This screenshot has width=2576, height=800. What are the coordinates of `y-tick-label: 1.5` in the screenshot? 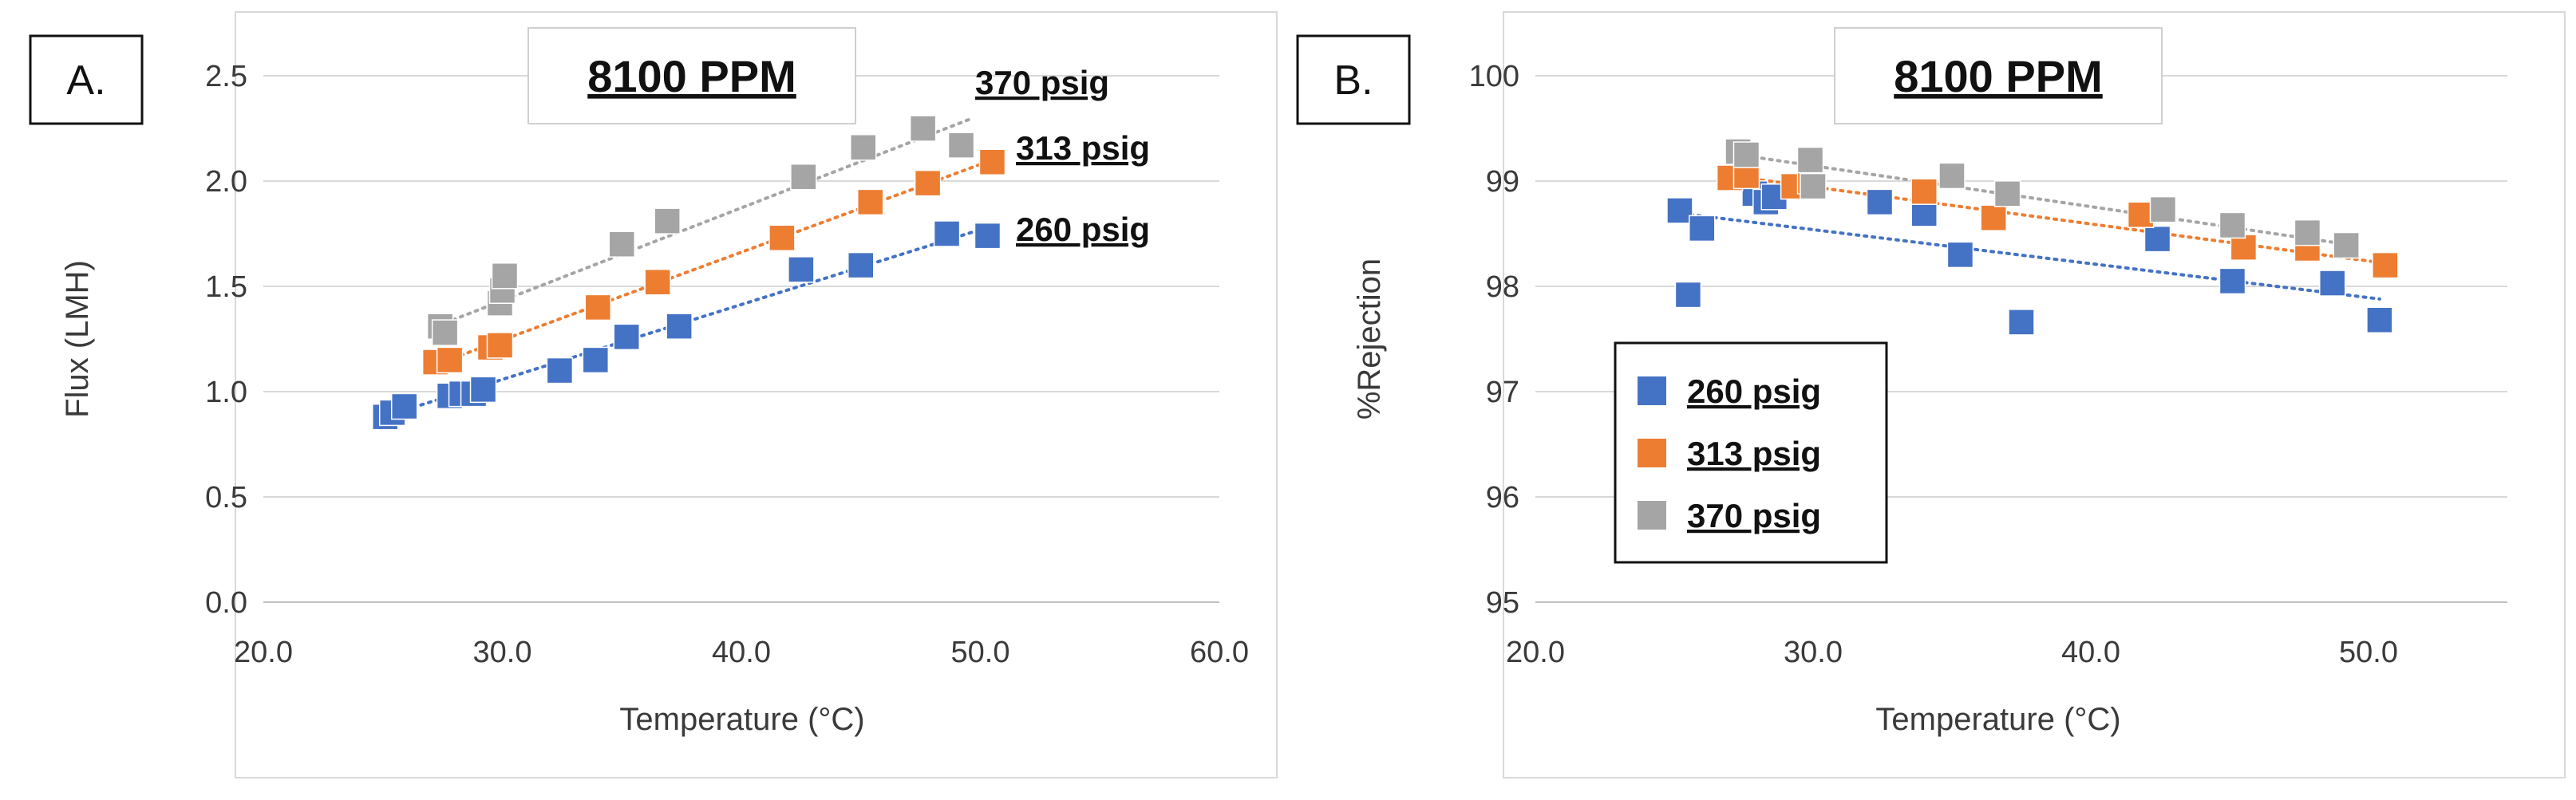 It's located at (226, 287).